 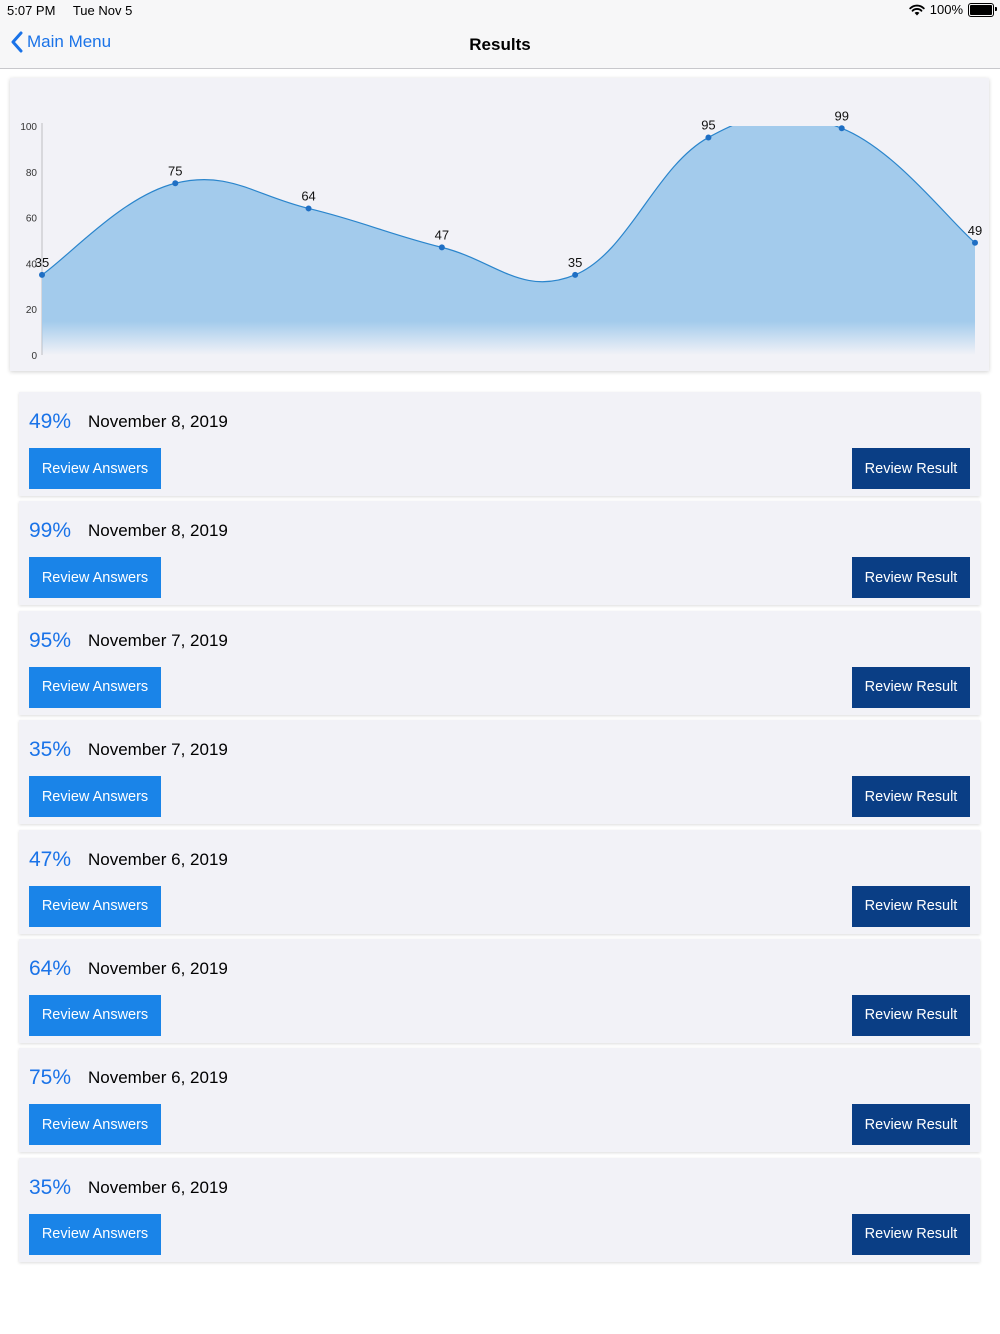 What do you see at coordinates (50, 531) in the screenshot?
I see `result-score: 99%` at bounding box center [50, 531].